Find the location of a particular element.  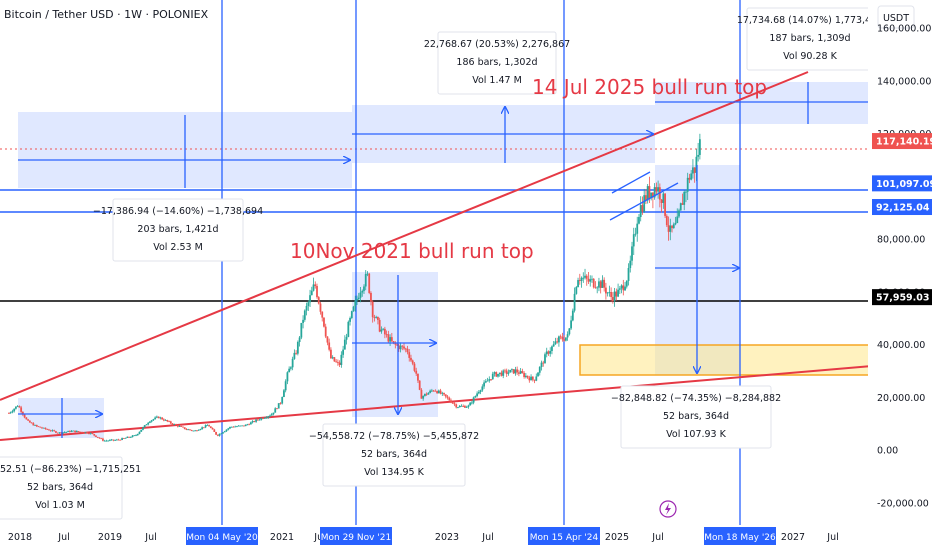

measure-label-line3: Vol 2.53 M is located at coordinates (178, 247).